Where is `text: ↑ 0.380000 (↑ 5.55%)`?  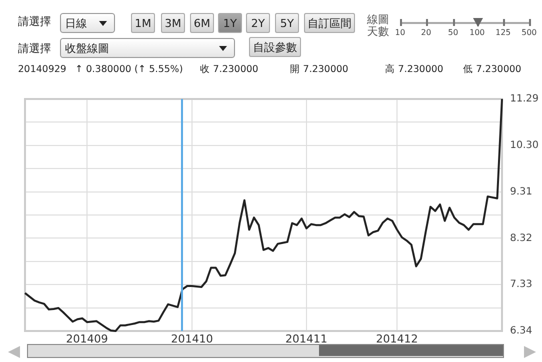 text: ↑ 0.380000 (↑ 5.55%) is located at coordinates (129, 69).